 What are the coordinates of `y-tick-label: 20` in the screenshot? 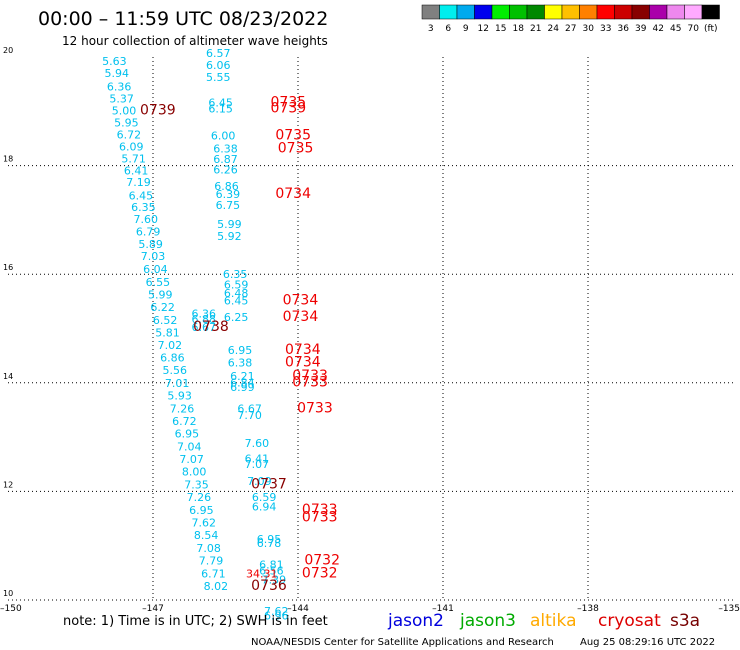 It's located at (8, 50).